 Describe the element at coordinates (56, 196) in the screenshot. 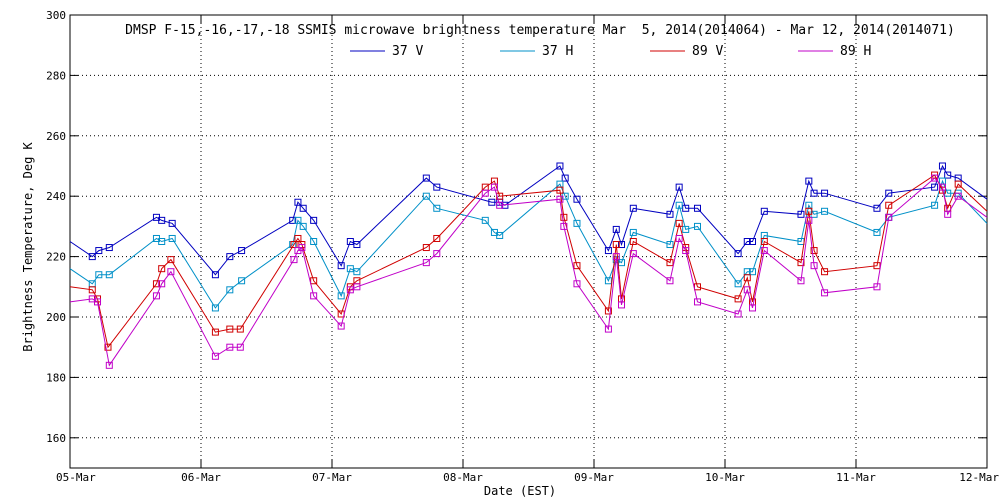

I see `y-tick-label: 240` at that location.